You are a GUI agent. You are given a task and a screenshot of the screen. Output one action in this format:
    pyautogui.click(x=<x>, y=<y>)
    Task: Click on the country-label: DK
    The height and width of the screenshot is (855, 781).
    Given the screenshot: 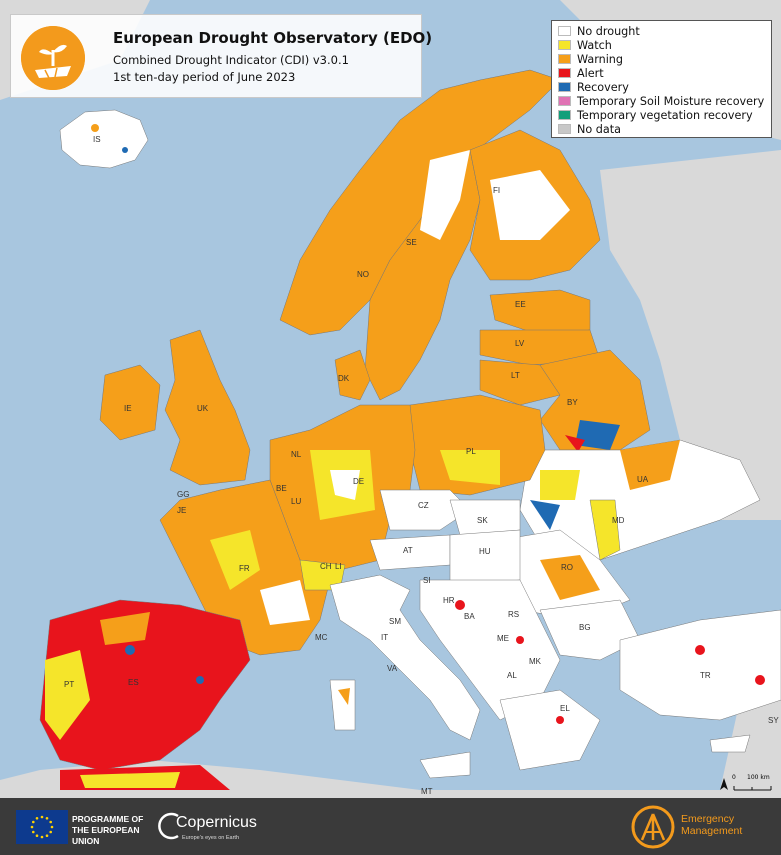 What is the action you would take?
    pyautogui.click(x=344, y=378)
    